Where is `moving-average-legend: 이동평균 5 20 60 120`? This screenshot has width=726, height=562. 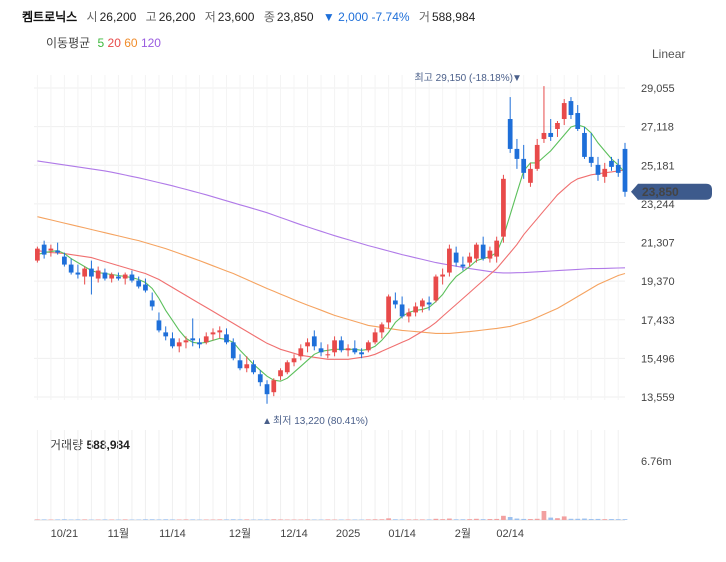 moving-average-legend: 이동평균 5 20 60 120 is located at coordinates (103, 42).